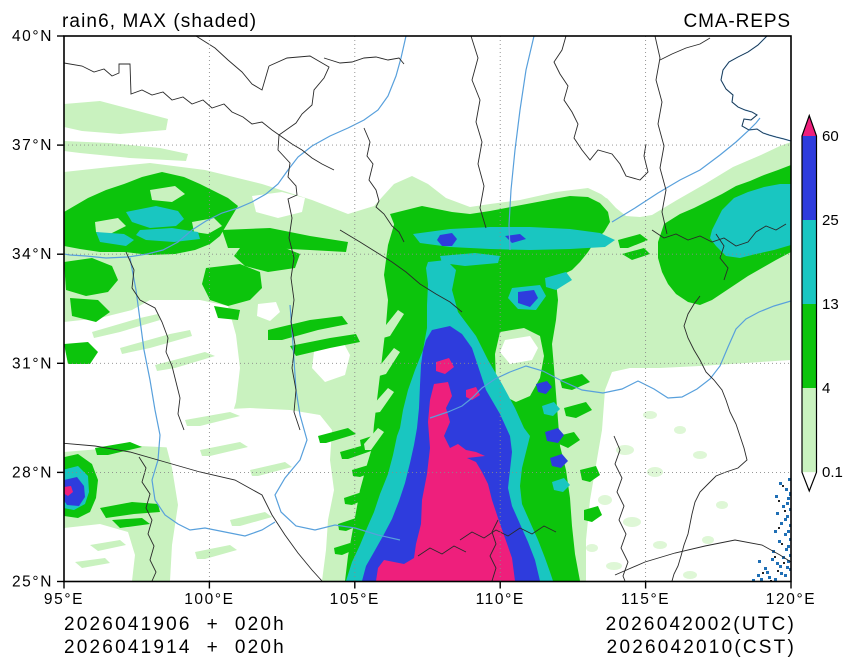 Image resolution: width=860 pixels, height=666 pixels. What do you see at coordinates (32, 472) in the screenshot?
I see `svg-text: 28°N` at bounding box center [32, 472].